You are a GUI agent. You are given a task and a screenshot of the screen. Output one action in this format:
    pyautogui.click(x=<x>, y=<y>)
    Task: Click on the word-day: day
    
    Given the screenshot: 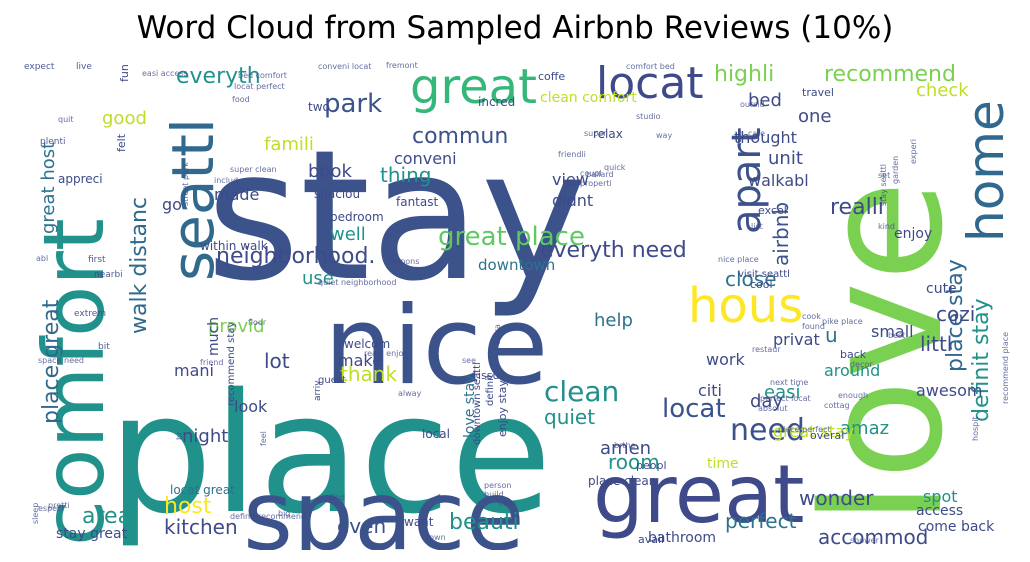 What is the action you would take?
    pyautogui.click(x=766, y=401)
    